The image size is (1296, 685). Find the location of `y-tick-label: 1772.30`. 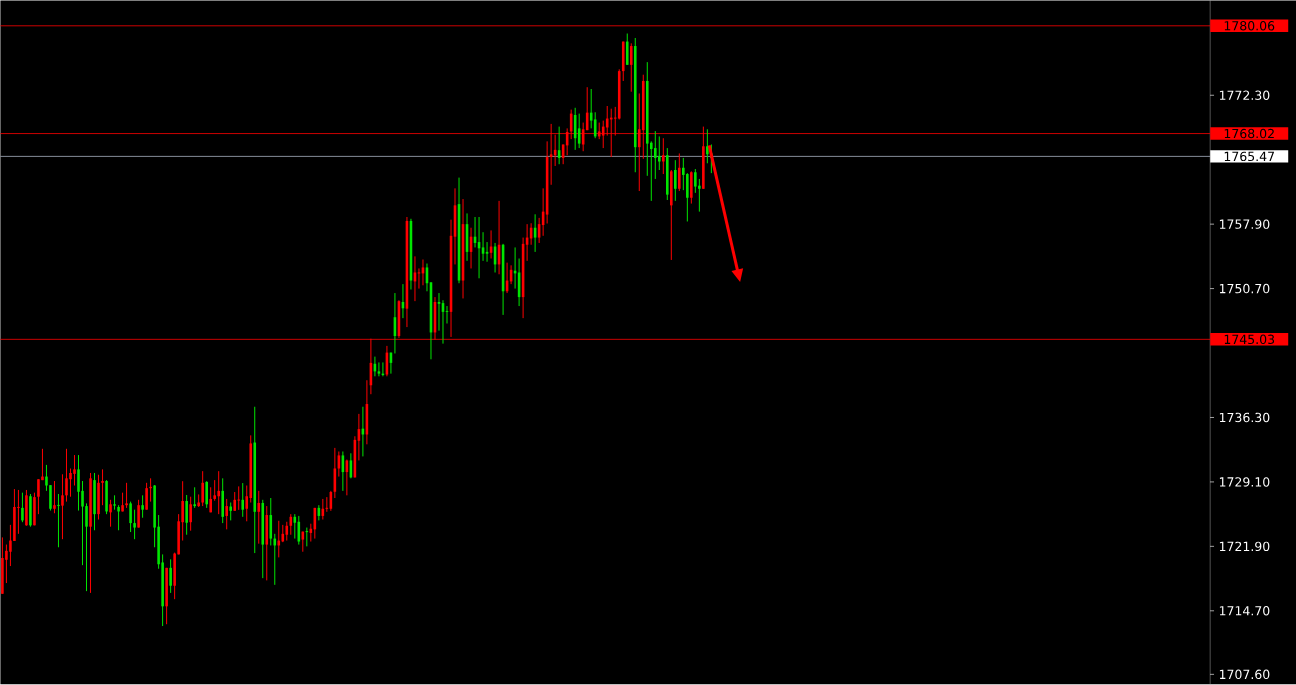

y-tick-label: 1772.30 is located at coordinates (1244, 95).